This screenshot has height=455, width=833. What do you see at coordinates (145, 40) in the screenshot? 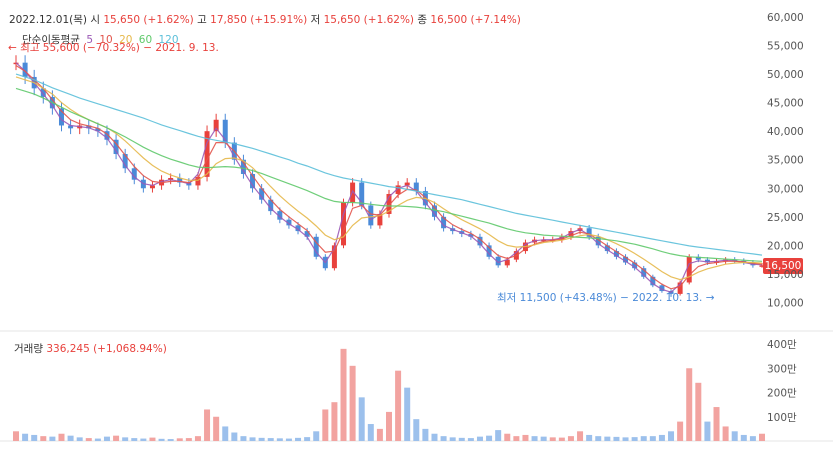
I see `ma-legend-60: 60` at bounding box center [145, 40].